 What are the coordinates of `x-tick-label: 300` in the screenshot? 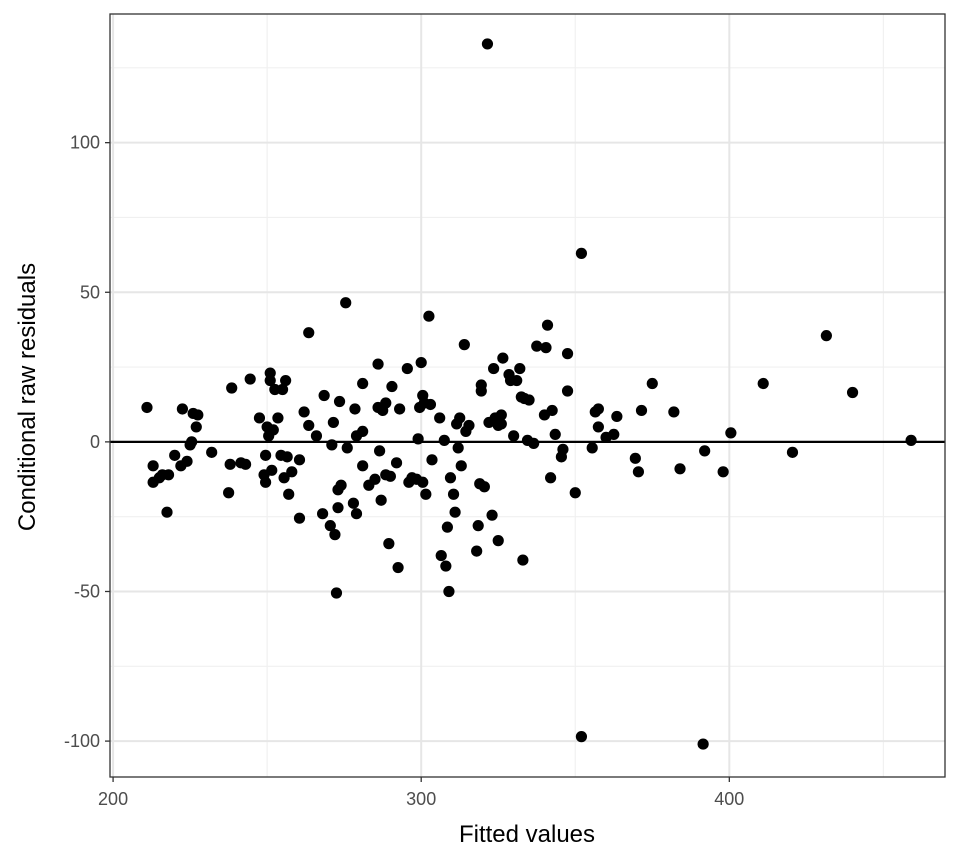 It's located at (421, 799).